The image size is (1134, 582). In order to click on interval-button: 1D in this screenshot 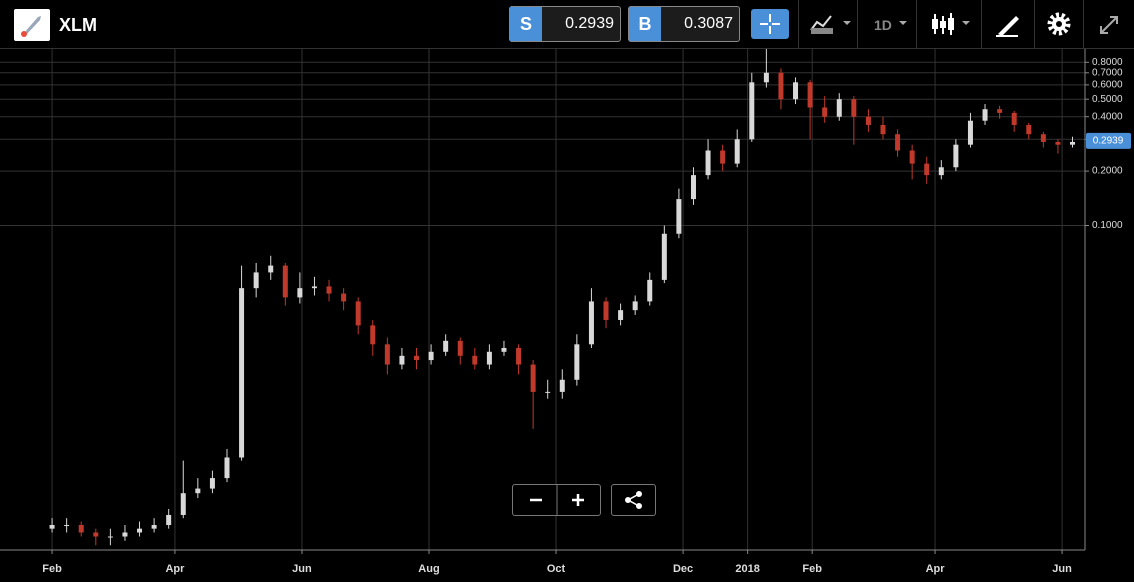, I will do `click(886, 24)`.